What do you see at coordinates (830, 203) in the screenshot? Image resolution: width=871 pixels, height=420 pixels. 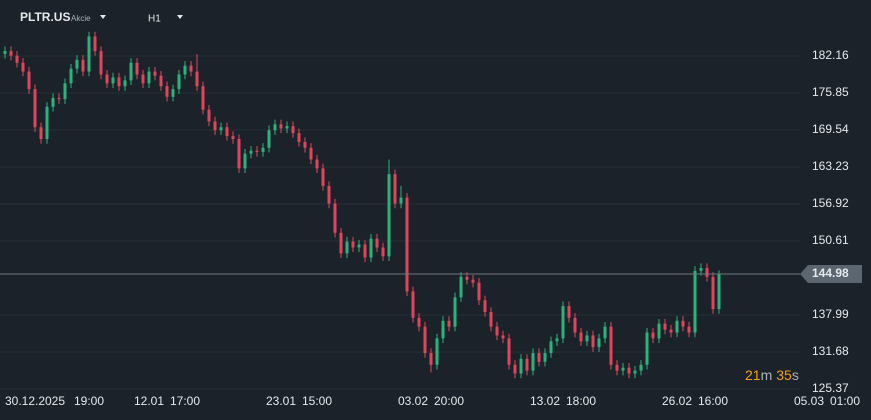 I see `y-tick-label: 156.92` at bounding box center [830, 203].